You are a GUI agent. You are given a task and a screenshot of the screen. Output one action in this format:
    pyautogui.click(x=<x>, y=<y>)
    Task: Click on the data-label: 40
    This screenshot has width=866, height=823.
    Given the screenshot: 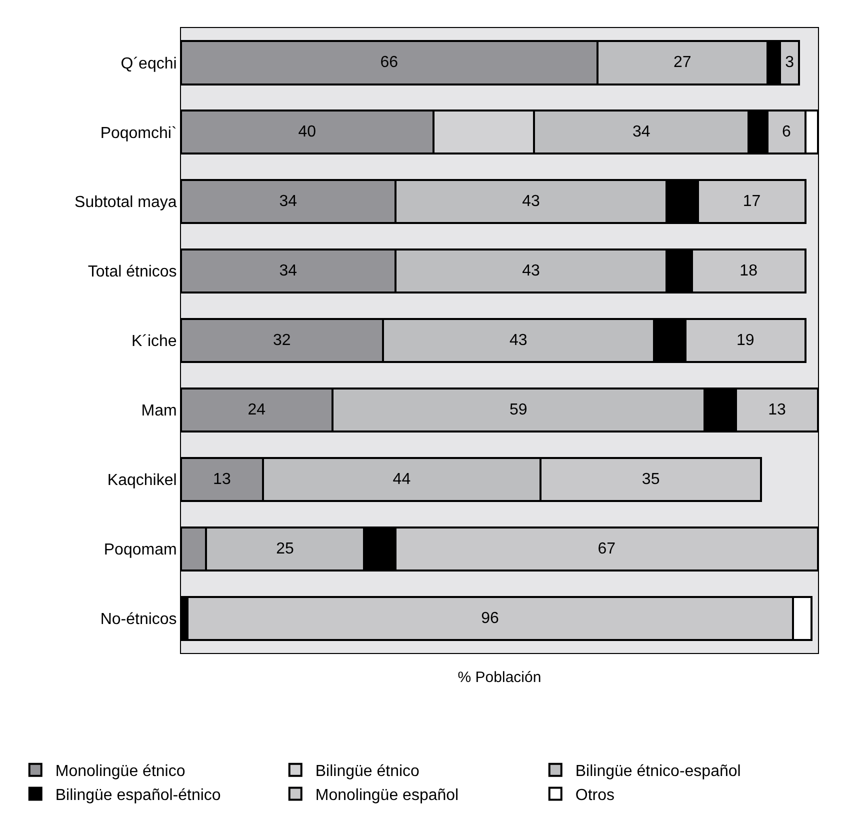 What is the action you would take?
    pyautogui.click(x=307, y=132)
    